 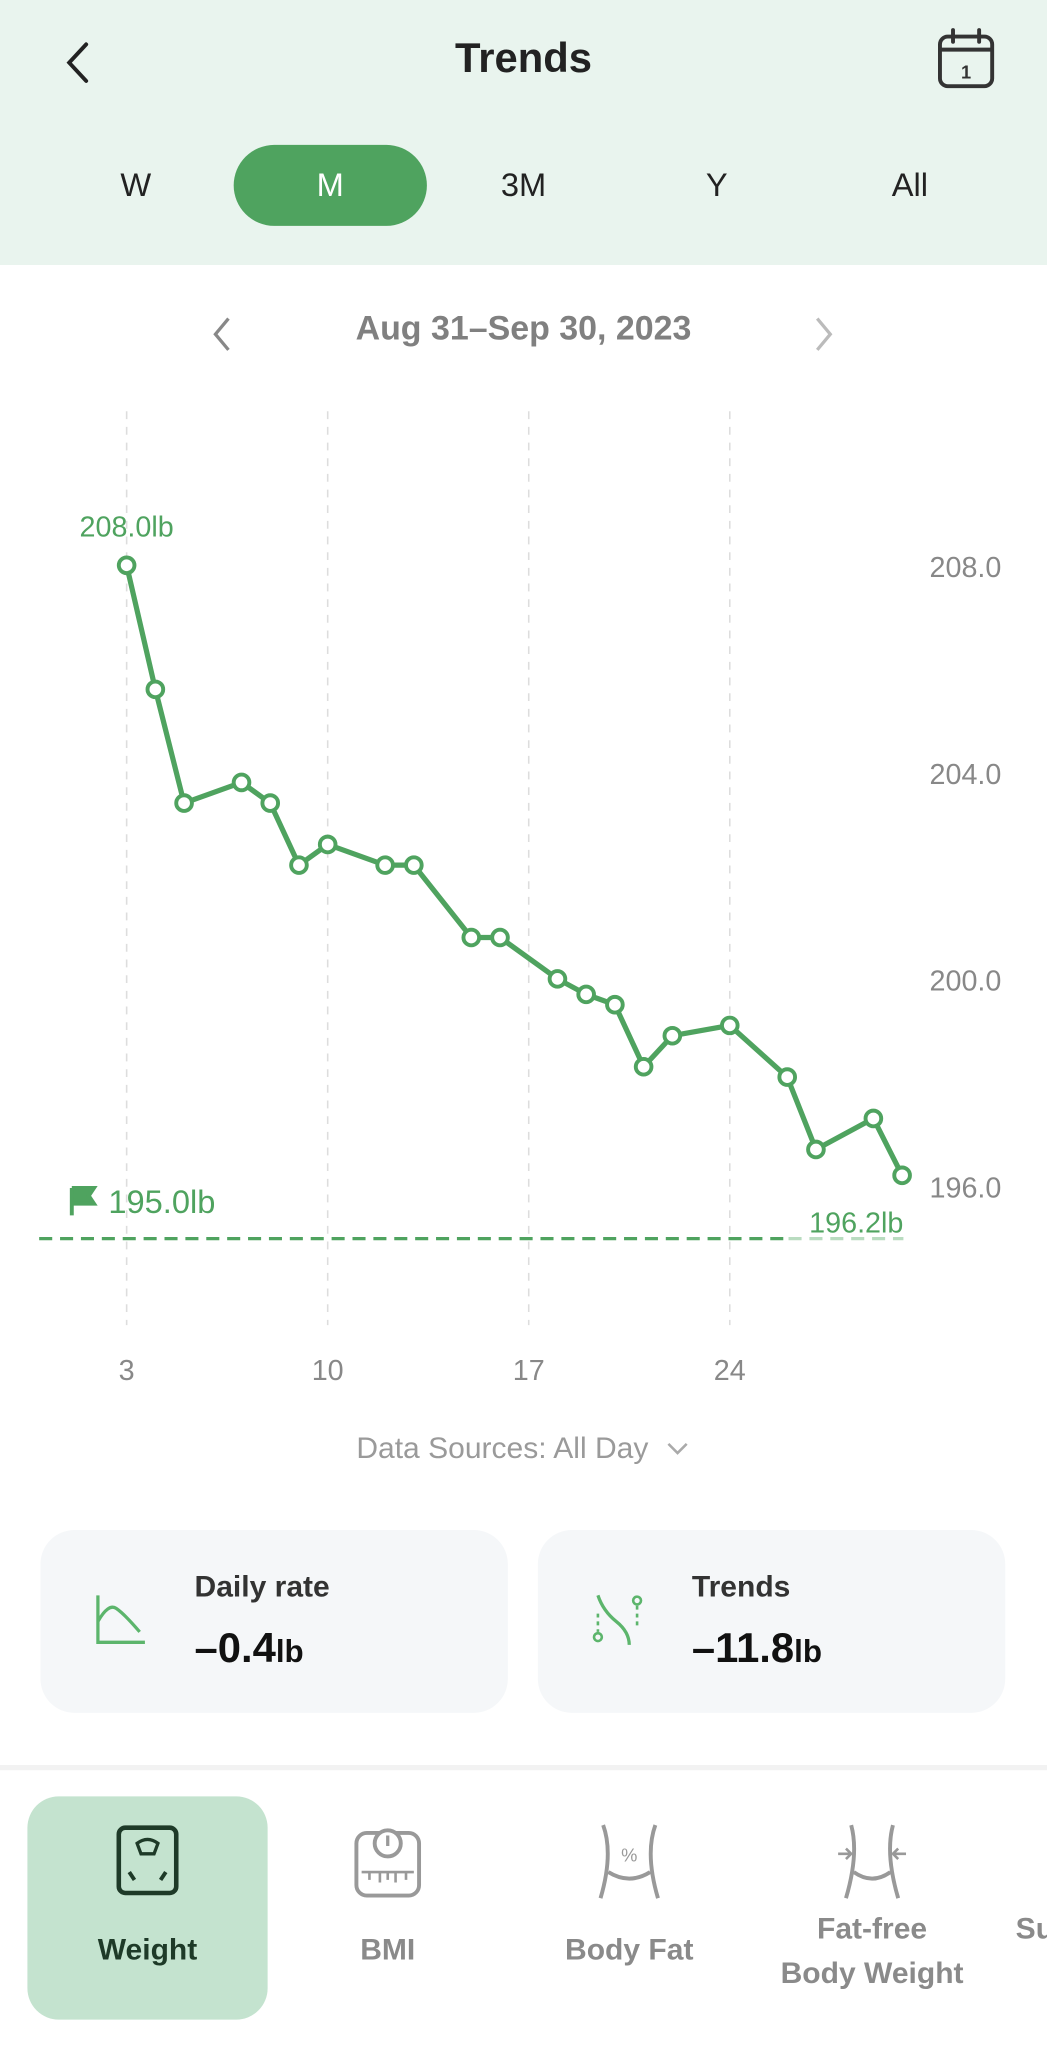 What do you see at coordinates (1031, 1928) in the screenshot?
I see `tab-label: Su` at bounding box center [1031, 1928].